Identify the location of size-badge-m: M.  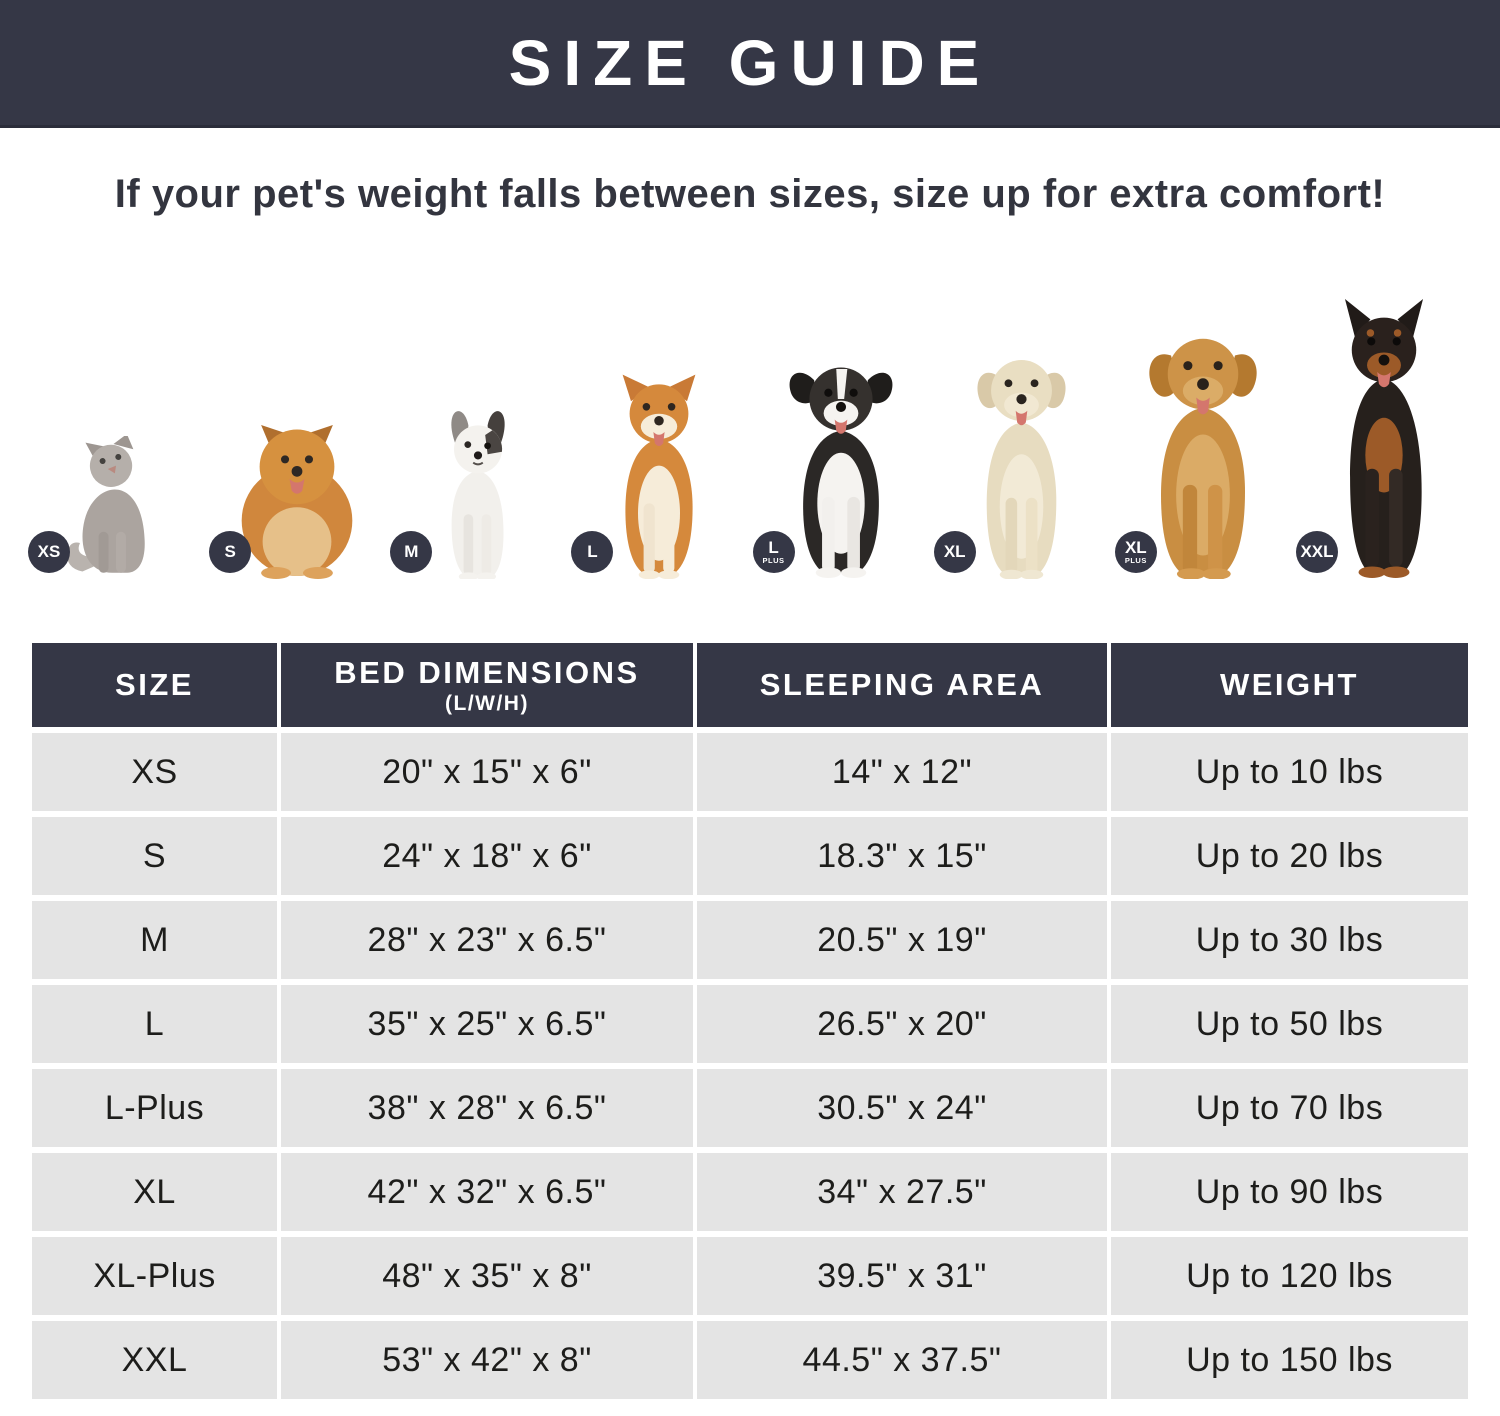
(411, 552).